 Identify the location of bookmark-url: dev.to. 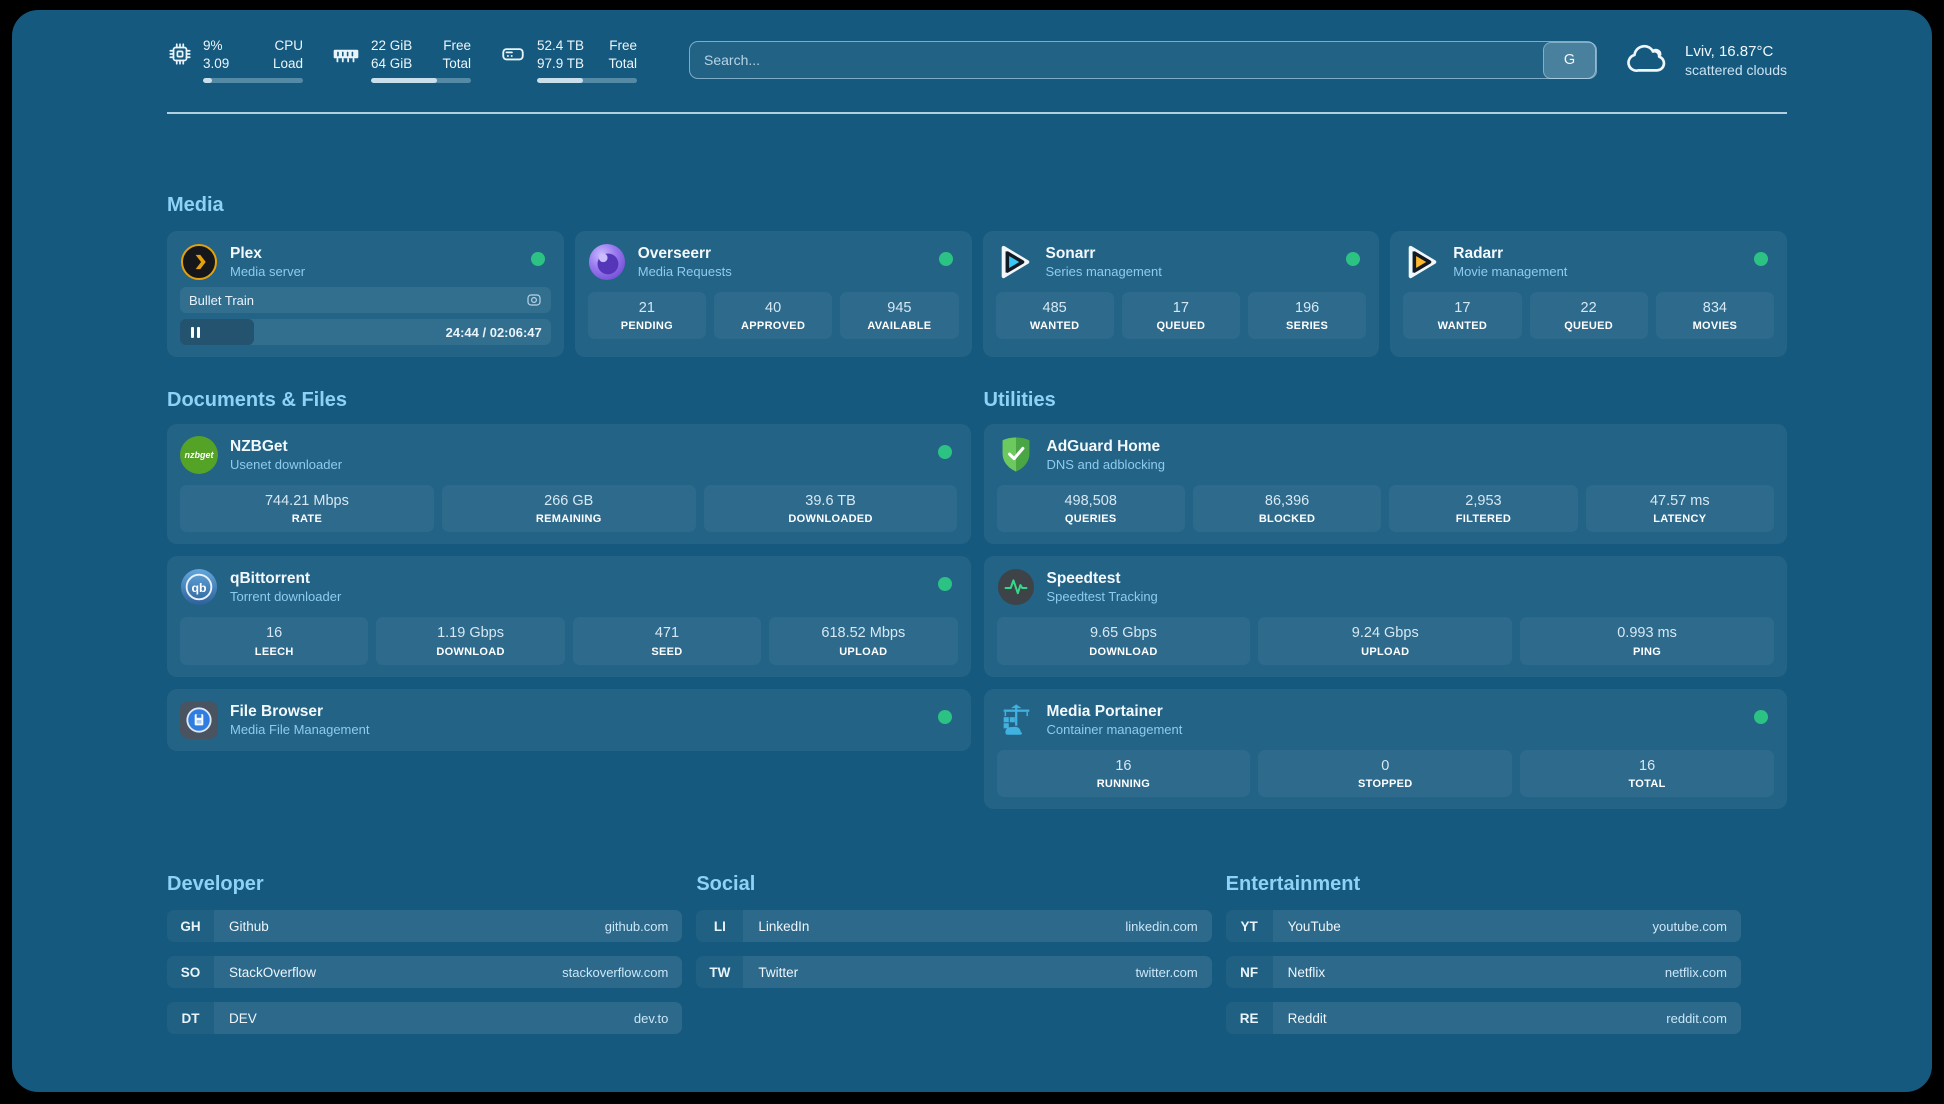
(651, 1018).